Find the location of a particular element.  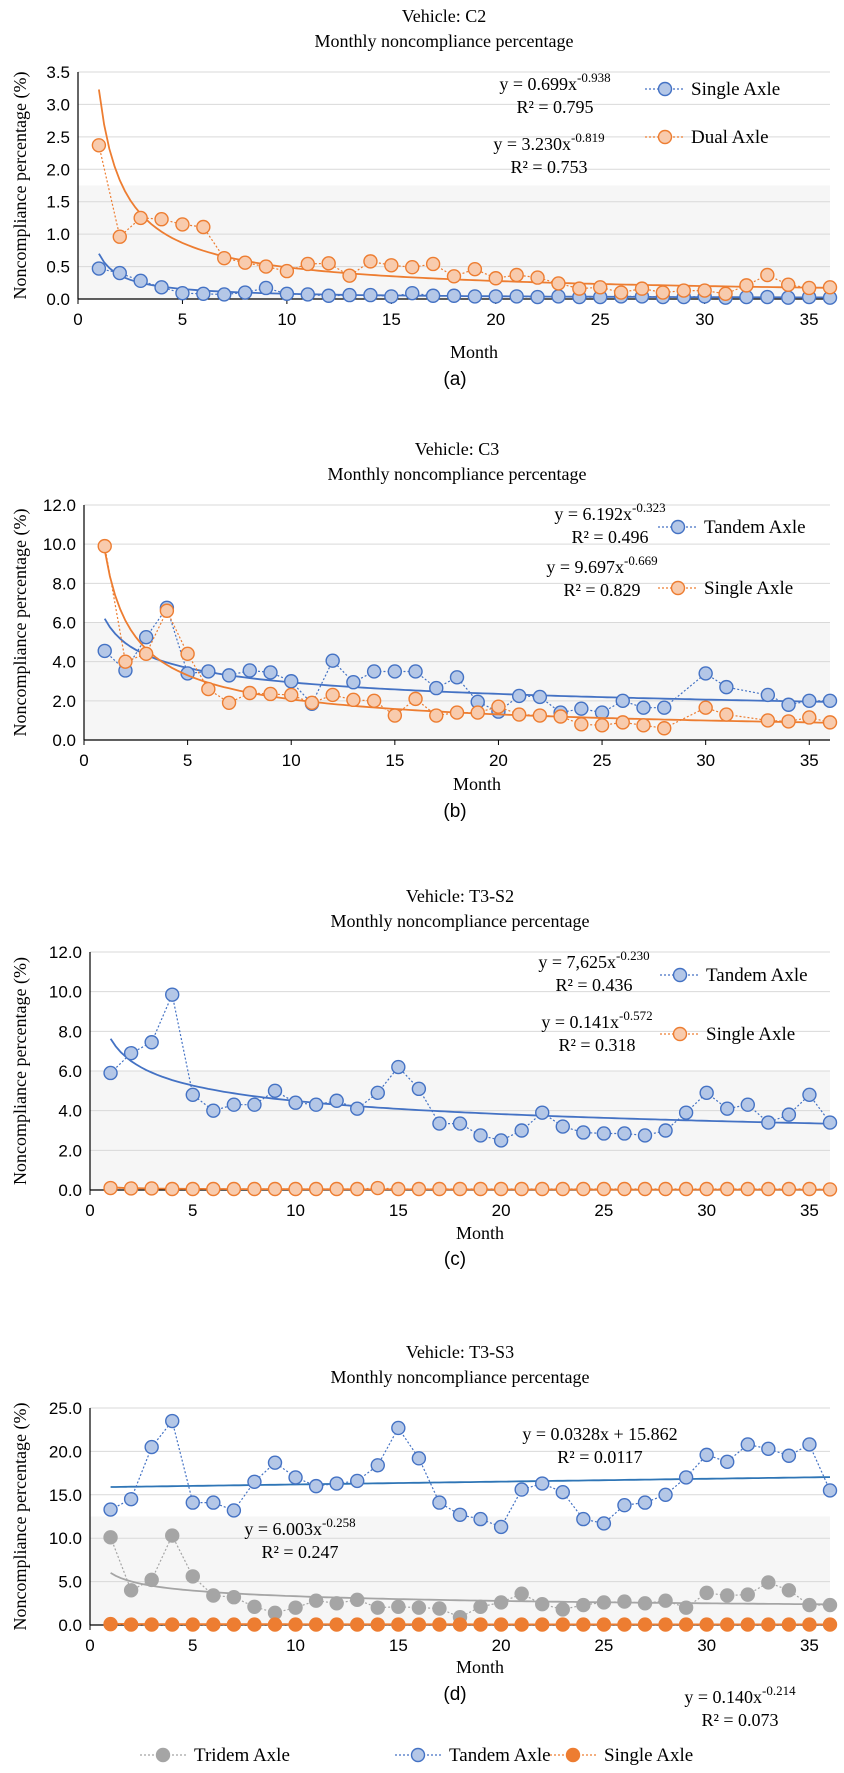

r-squared: R² = 0.829 is located at coordinates (601, 590).